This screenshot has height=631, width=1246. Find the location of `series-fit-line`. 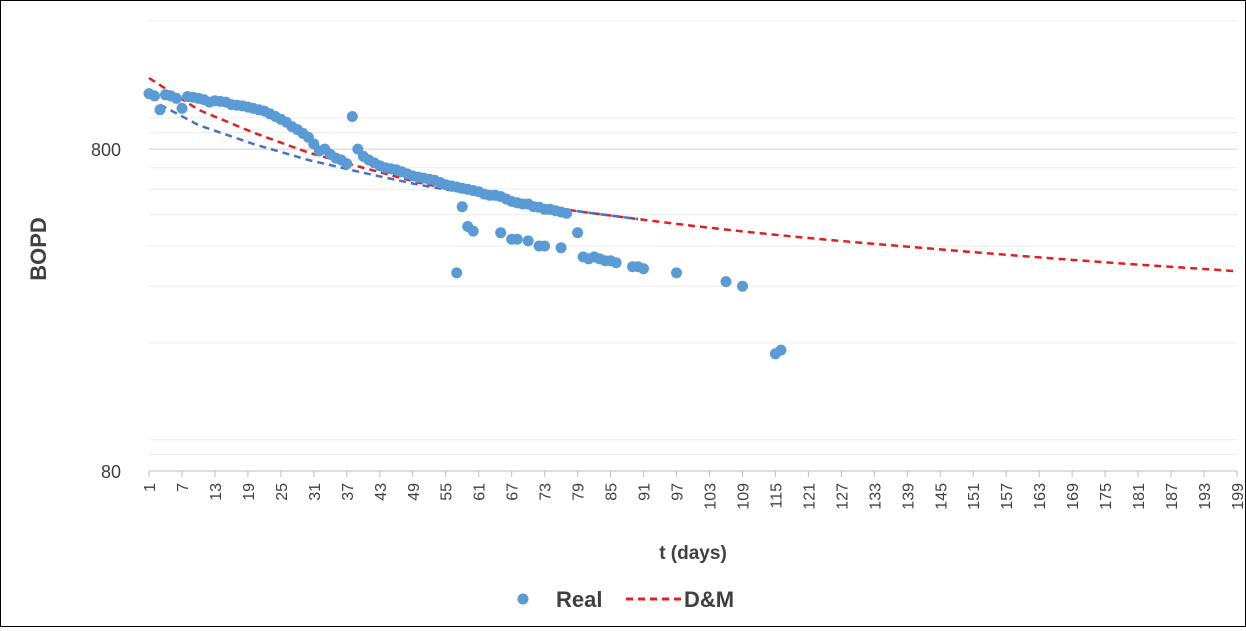

series-fit-line is located at coordinates (399, 162).